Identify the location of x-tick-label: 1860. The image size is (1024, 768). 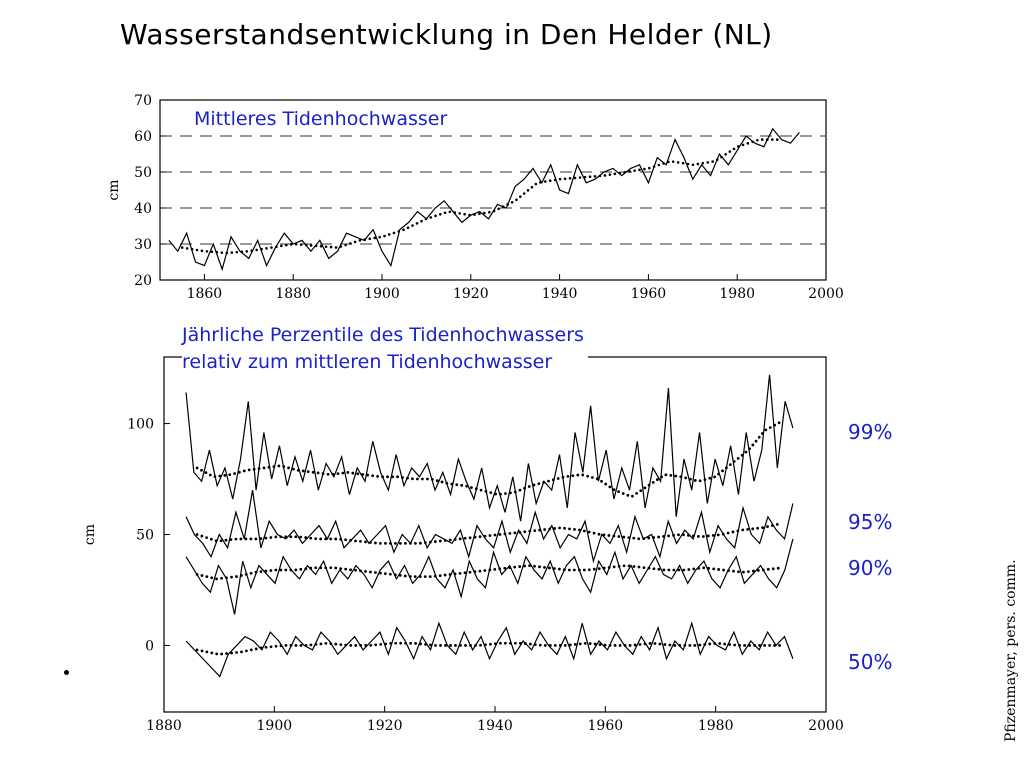
(205, 294).